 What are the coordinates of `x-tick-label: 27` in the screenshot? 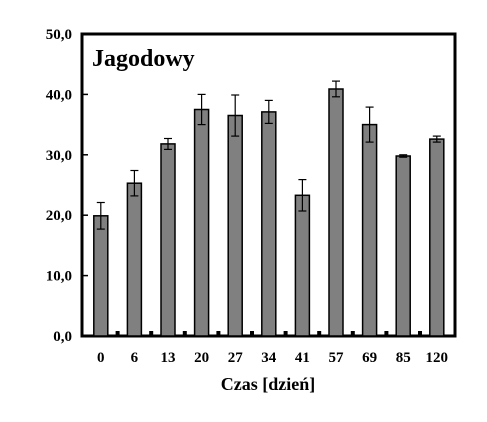 It's located at (236, 358).